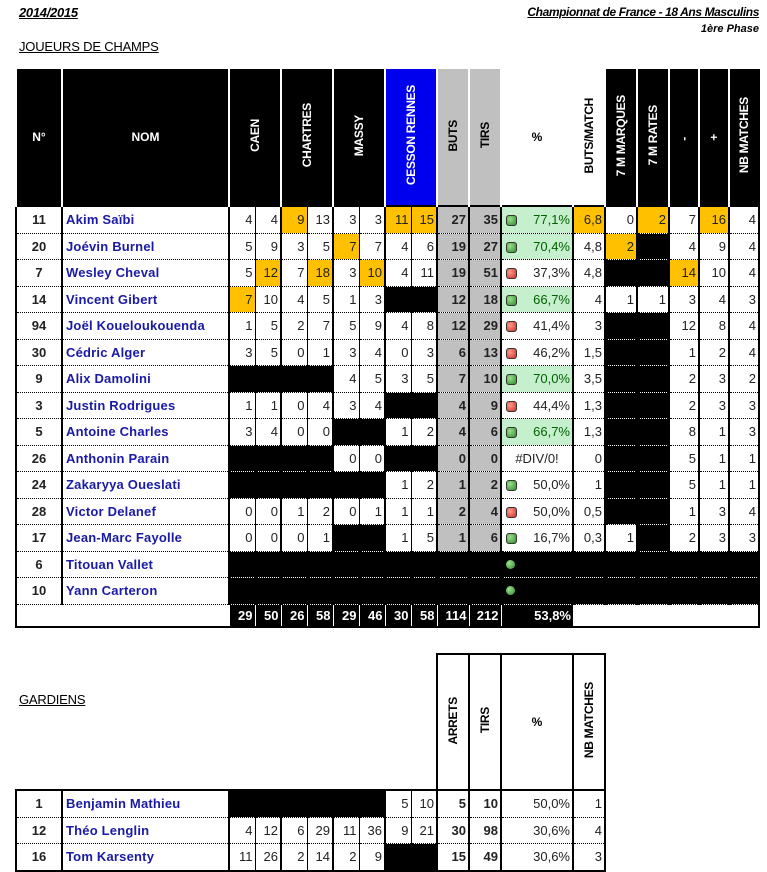 The width and height of the screenshot is (767, 872). What do you see at coordinates (683, 273) in the screenshot?
I see `minus-cell: 14` at bounding box center [683, 273].